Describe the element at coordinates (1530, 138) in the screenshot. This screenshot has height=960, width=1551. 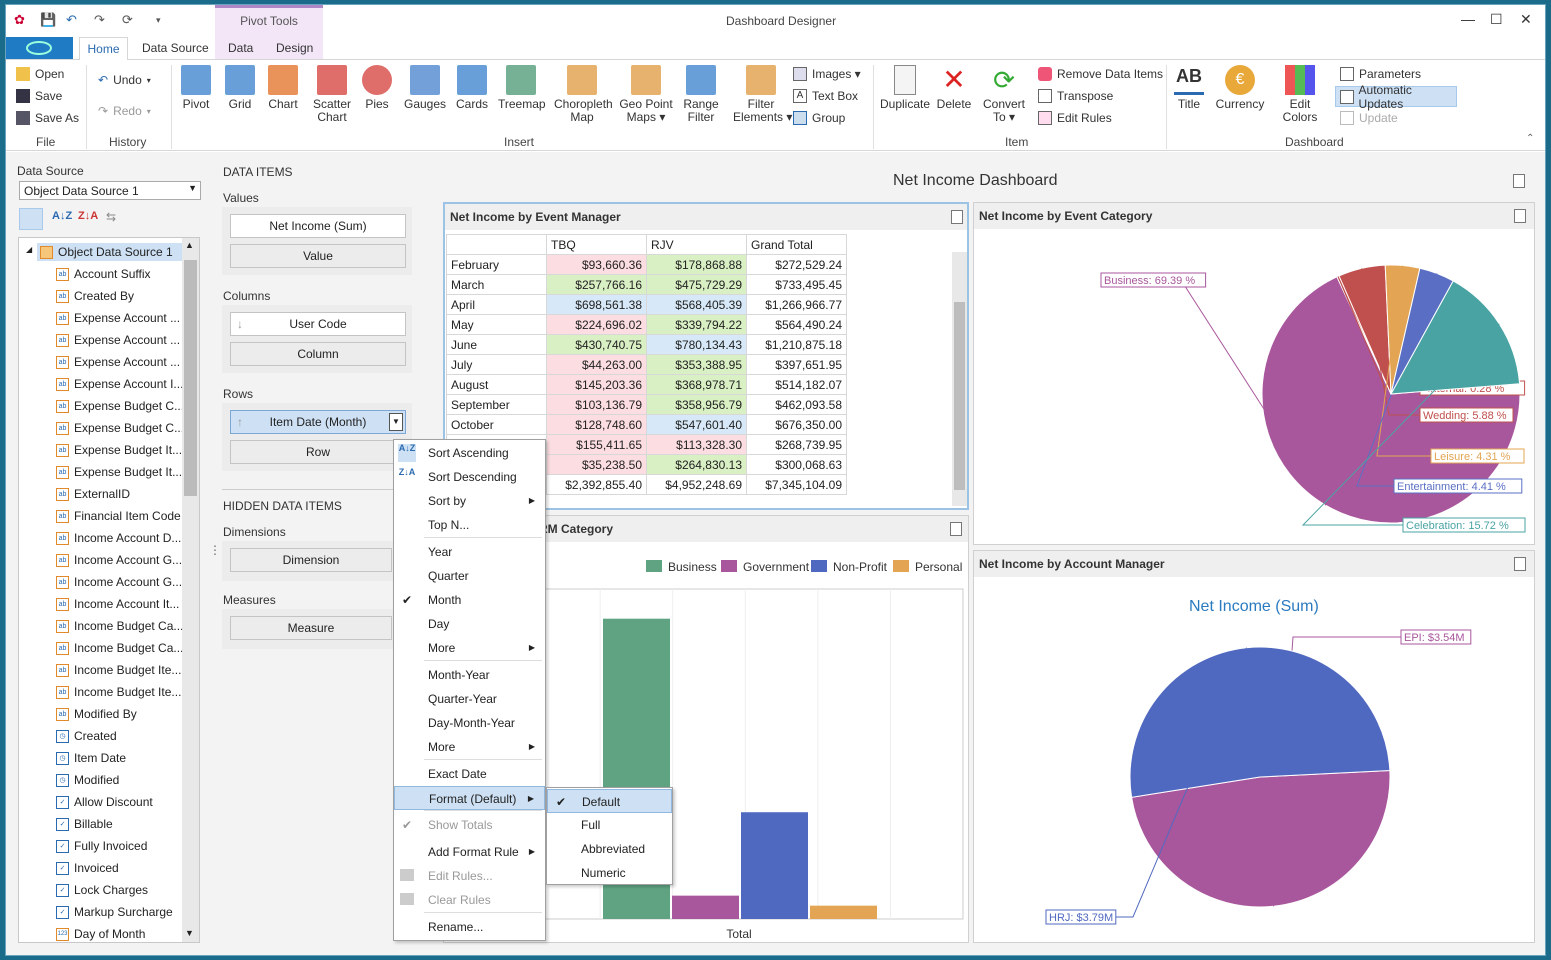
I see `collapse-ribbon-icon: ⌃` at that location.